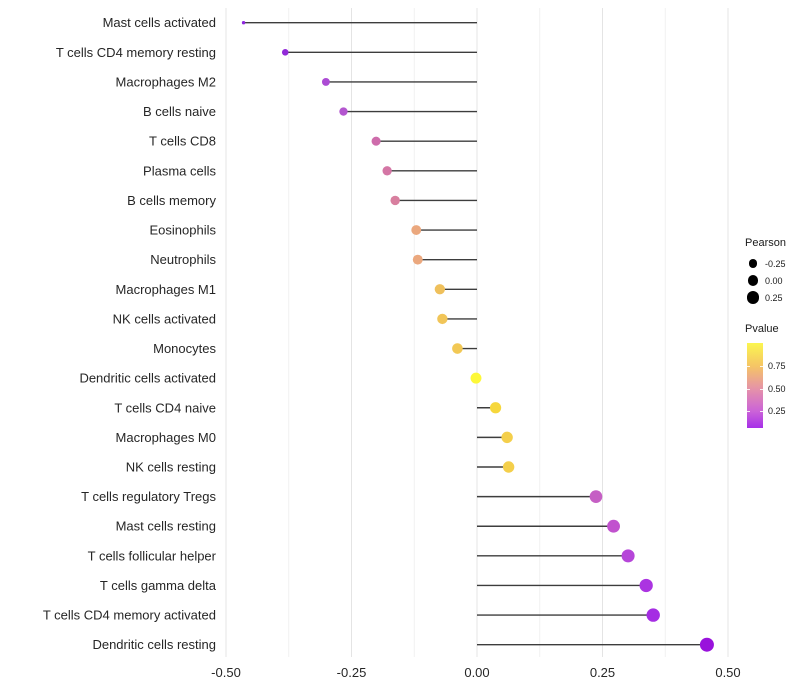 This screenshot has height=700, width=800. What do you see at coordinates (166, 81) in the screenshot?
I see `category-label: Macrophages M2` at bounding box center [166, 81].